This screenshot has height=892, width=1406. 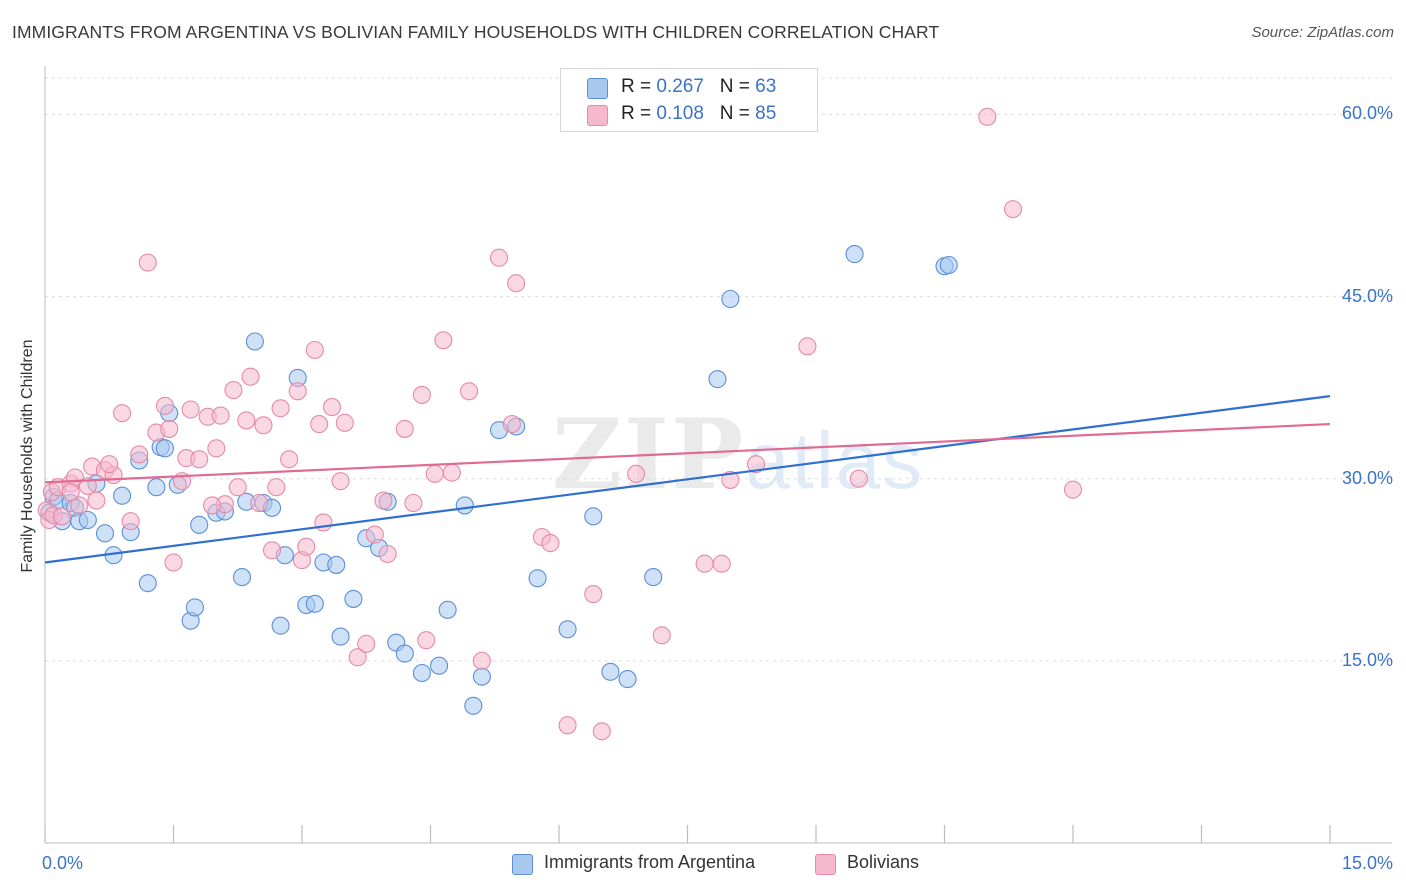 What do you see at coordinates (597, 115) in the screenshot?
I see `legend-swatch-pink` at bounding box center [597, 115].